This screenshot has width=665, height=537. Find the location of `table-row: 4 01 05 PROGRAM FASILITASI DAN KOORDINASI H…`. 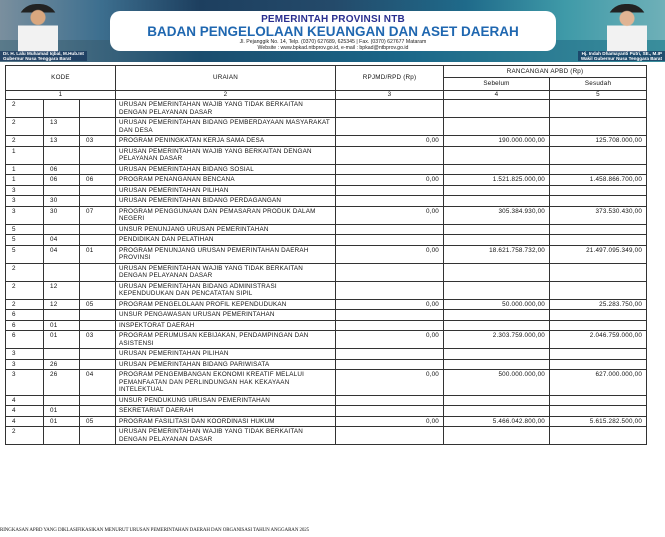

table-row: 4 01 05 PROGRAM FASILITASI DAN KOORDINASI H… is located at coordinates (326, 421).